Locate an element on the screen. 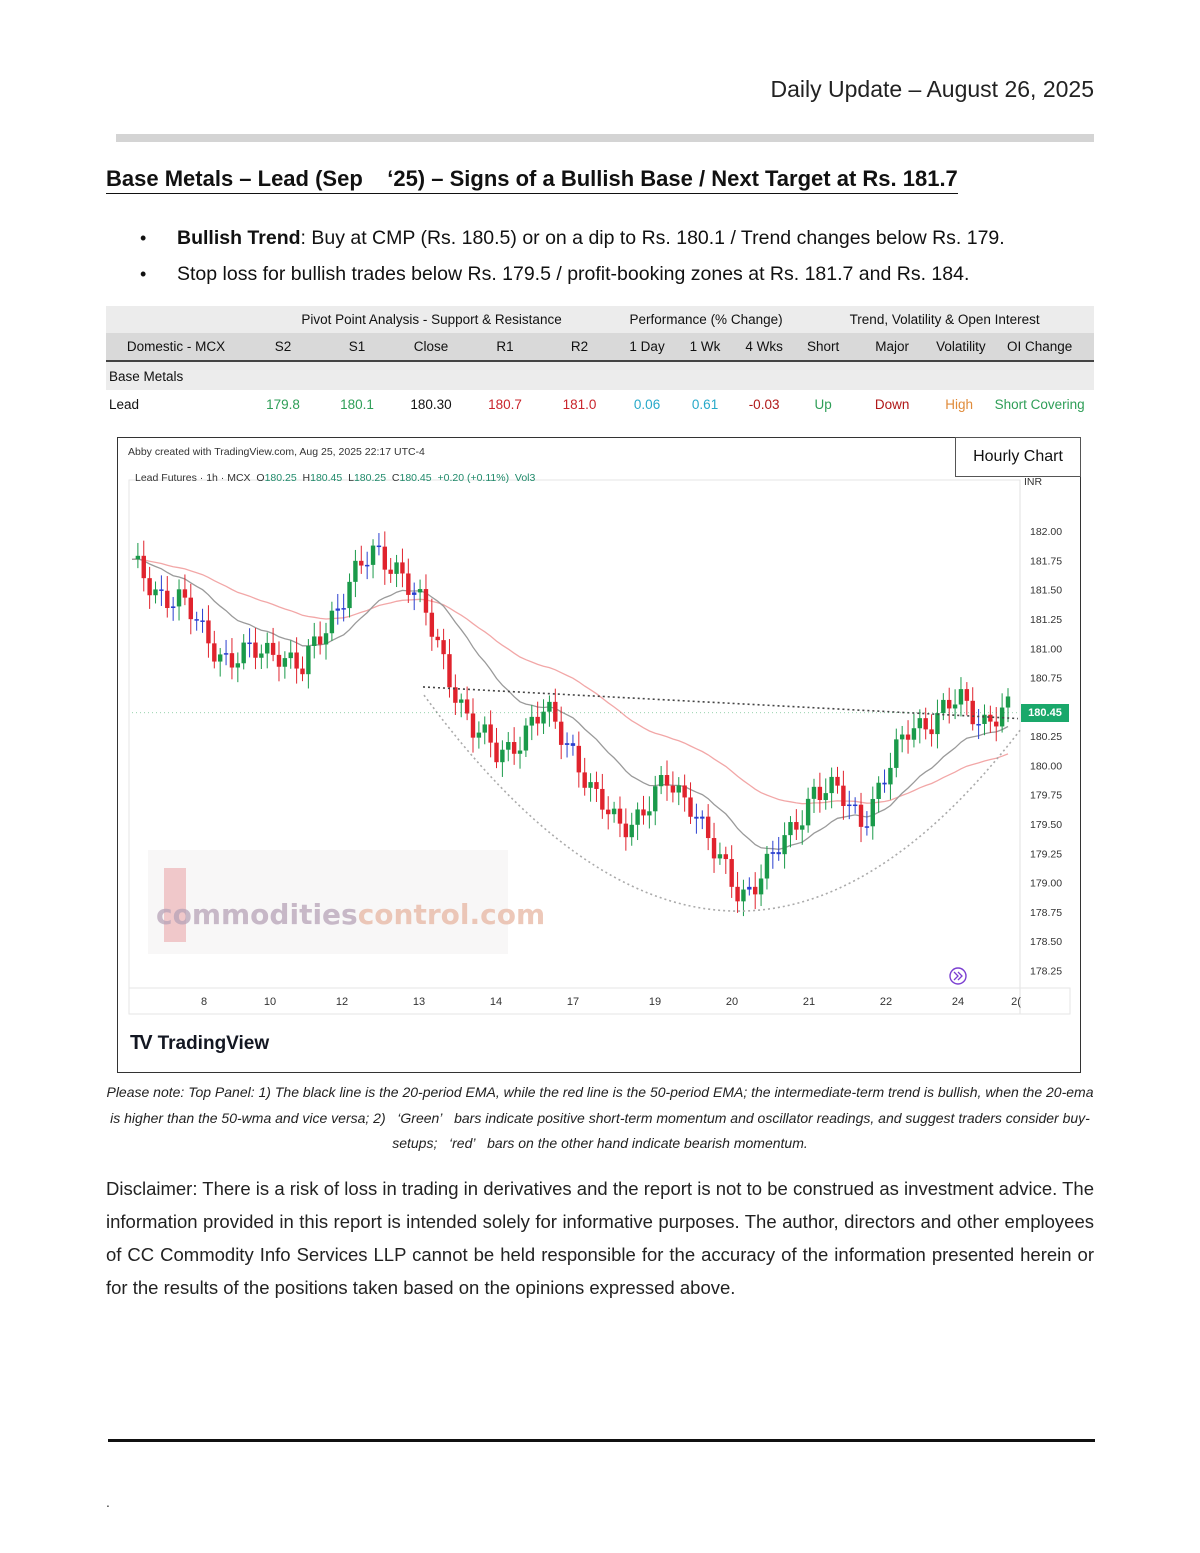  y-tick-label: 178.75 is located at coordinates (1046, 913).